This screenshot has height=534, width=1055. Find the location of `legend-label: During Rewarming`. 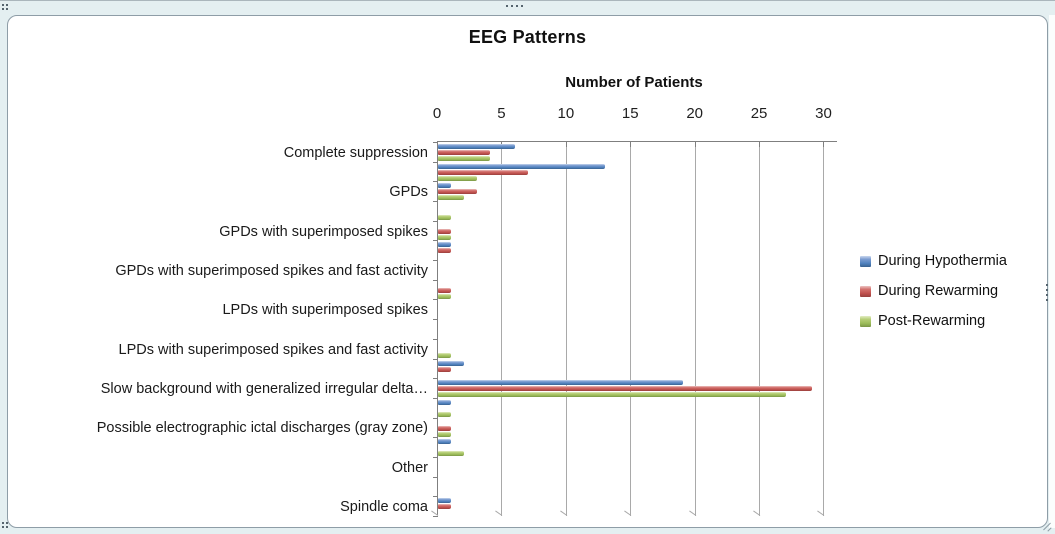

legend-label: During Rewarming is located at coordinates (938, 291).